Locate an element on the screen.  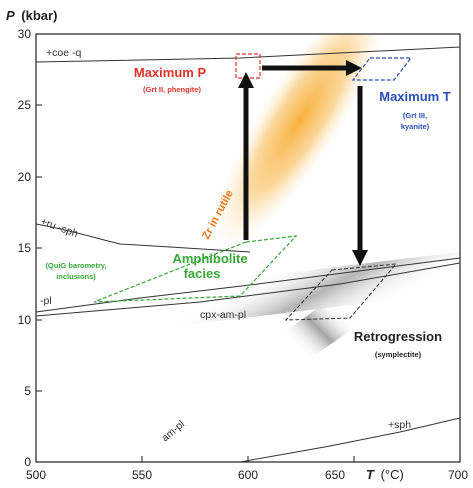
y-tick-label: 30 is located at coordinates (25, 34).